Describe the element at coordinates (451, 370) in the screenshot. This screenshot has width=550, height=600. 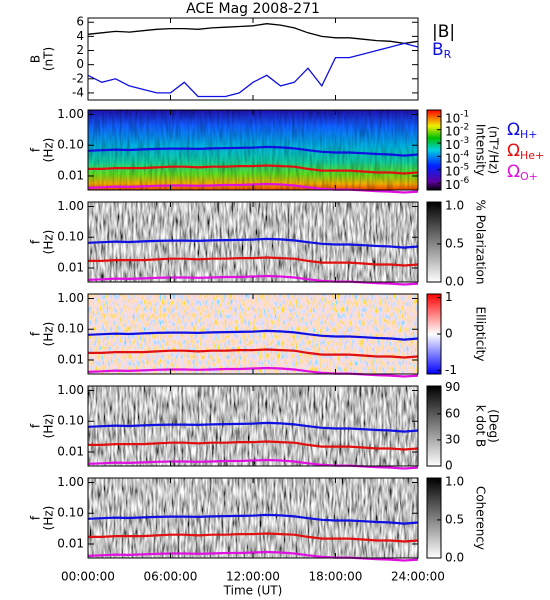
I see `colorbar-tick-label: -1` at that location.